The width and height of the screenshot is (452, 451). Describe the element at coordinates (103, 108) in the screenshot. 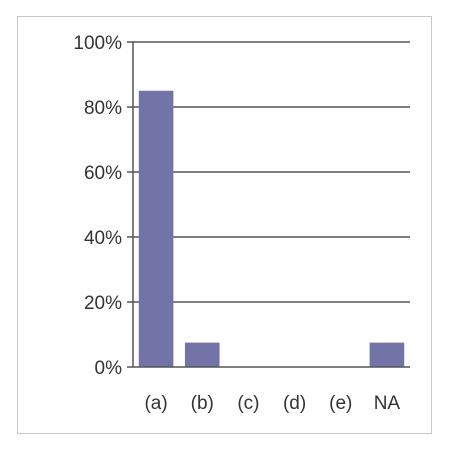

I see `y-tick-label: 80%` at that location.